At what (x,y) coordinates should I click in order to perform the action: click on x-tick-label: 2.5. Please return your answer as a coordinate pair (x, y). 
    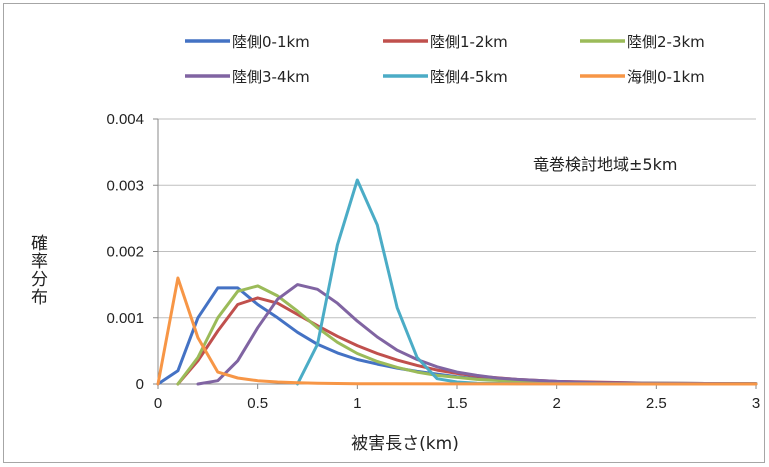
    Looking at the image, I should click on (656, 403).